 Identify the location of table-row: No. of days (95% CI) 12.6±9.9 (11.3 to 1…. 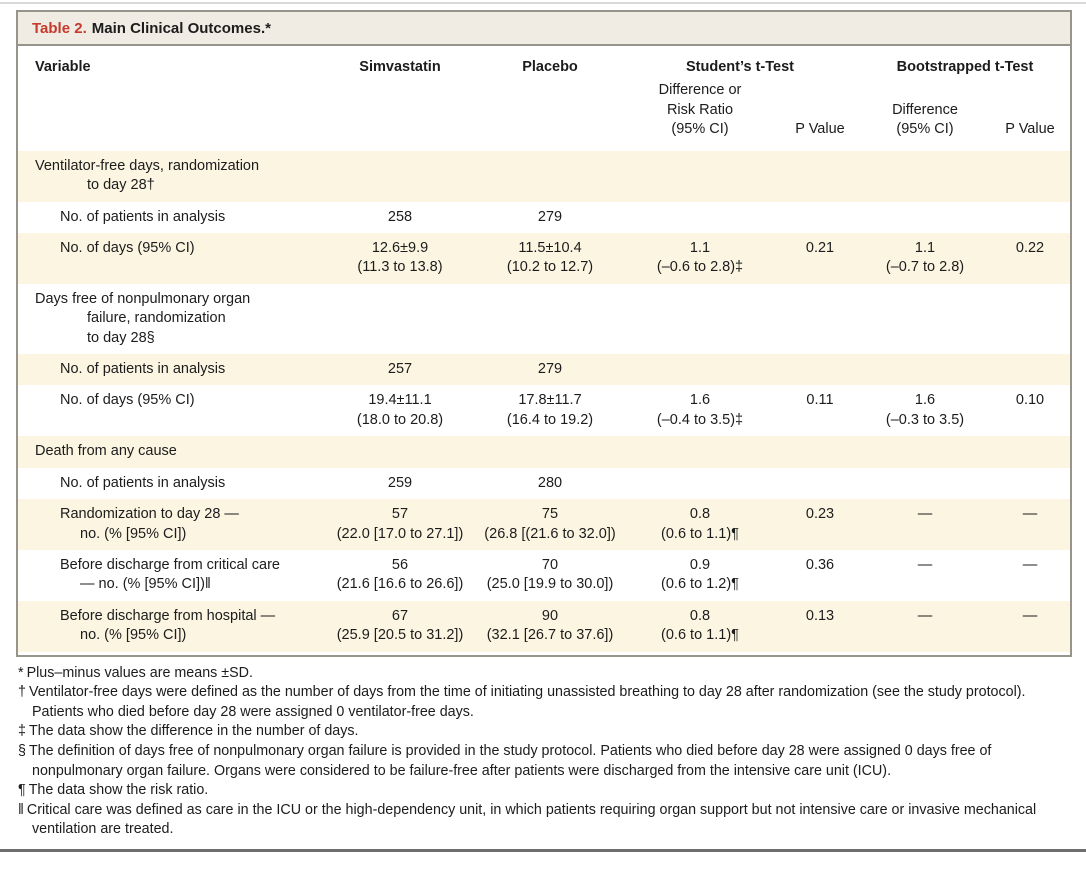
(544, 258).